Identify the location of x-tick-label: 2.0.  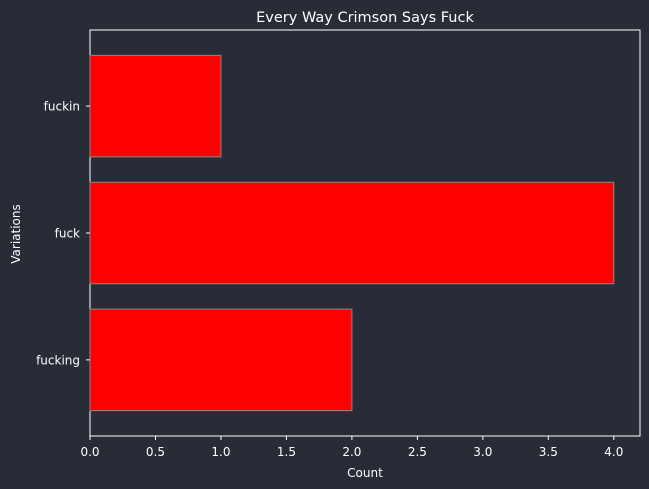
(351, 452).